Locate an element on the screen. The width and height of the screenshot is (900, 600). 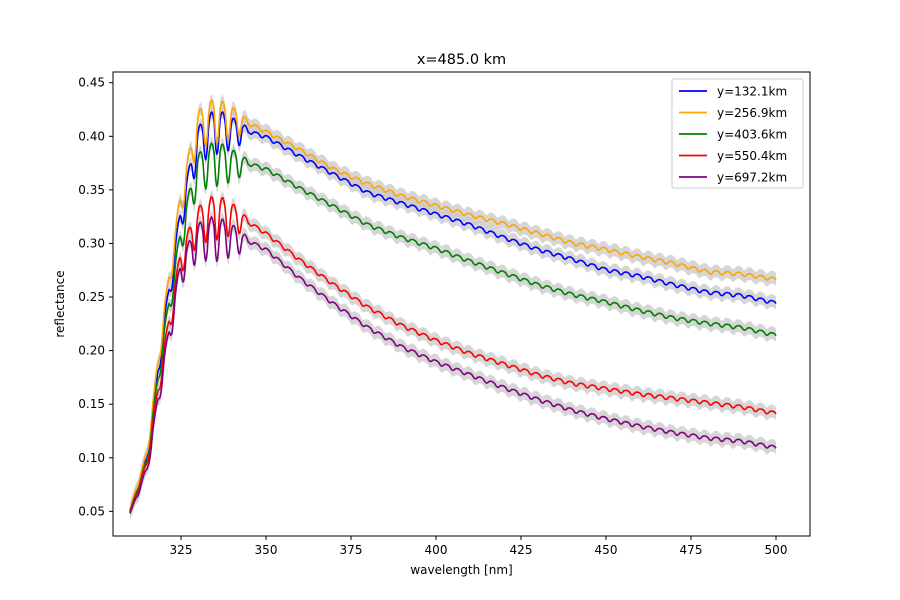
y-tick-label: 0.30 is located at coordinates (91, 243).